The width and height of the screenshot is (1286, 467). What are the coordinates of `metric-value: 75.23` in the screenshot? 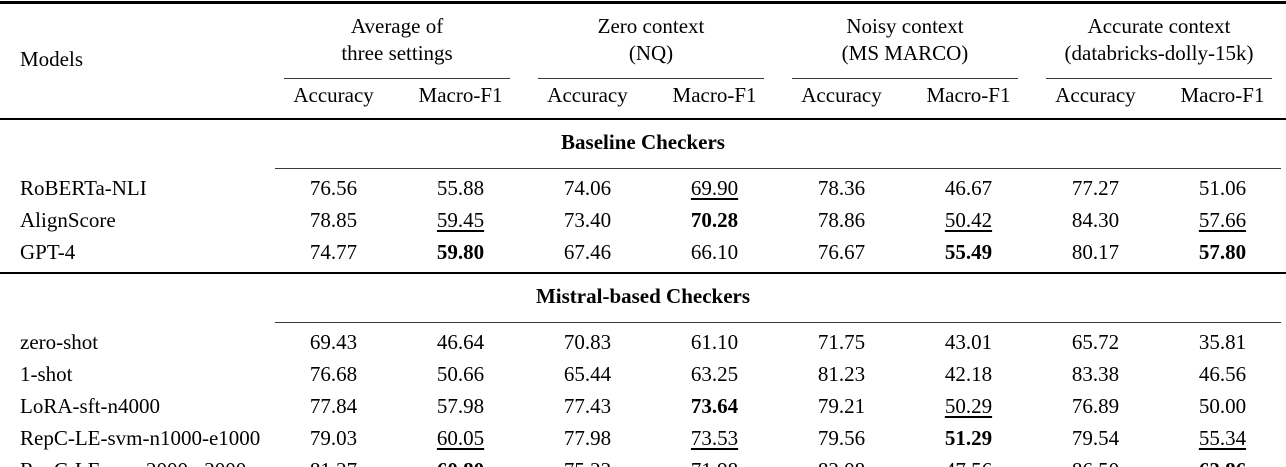 It's located at (587, 460).